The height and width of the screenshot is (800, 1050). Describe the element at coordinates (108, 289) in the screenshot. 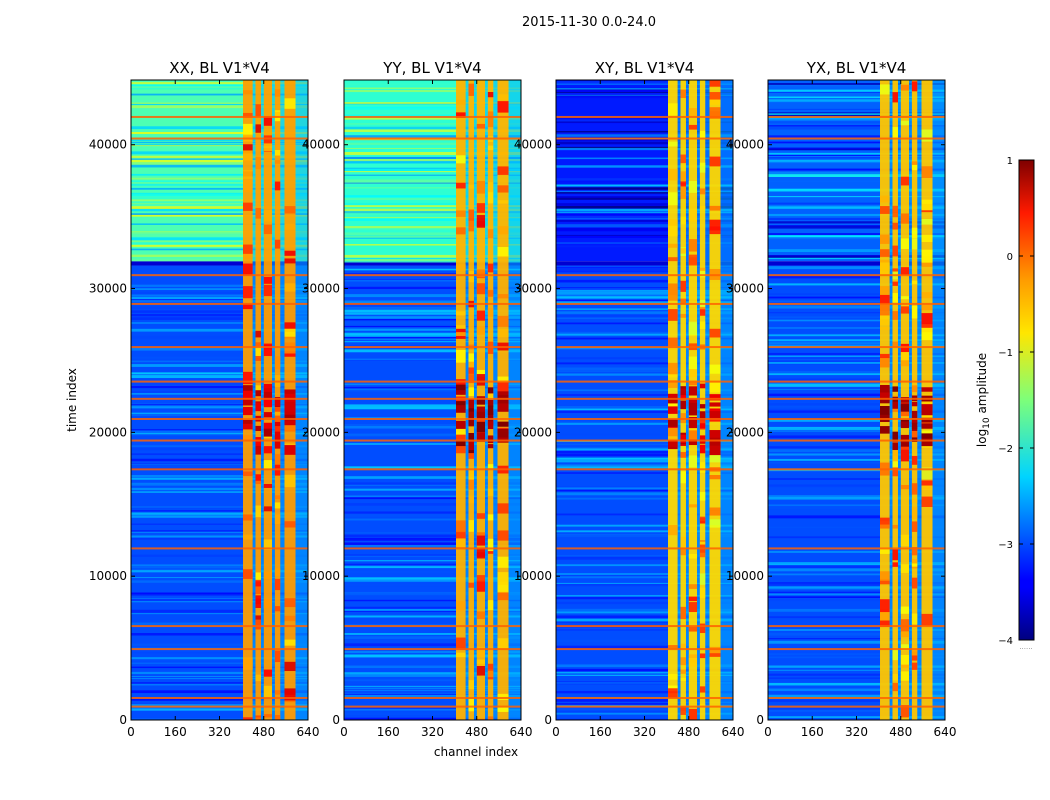

I see `y-tick-label: 30000` at that location.